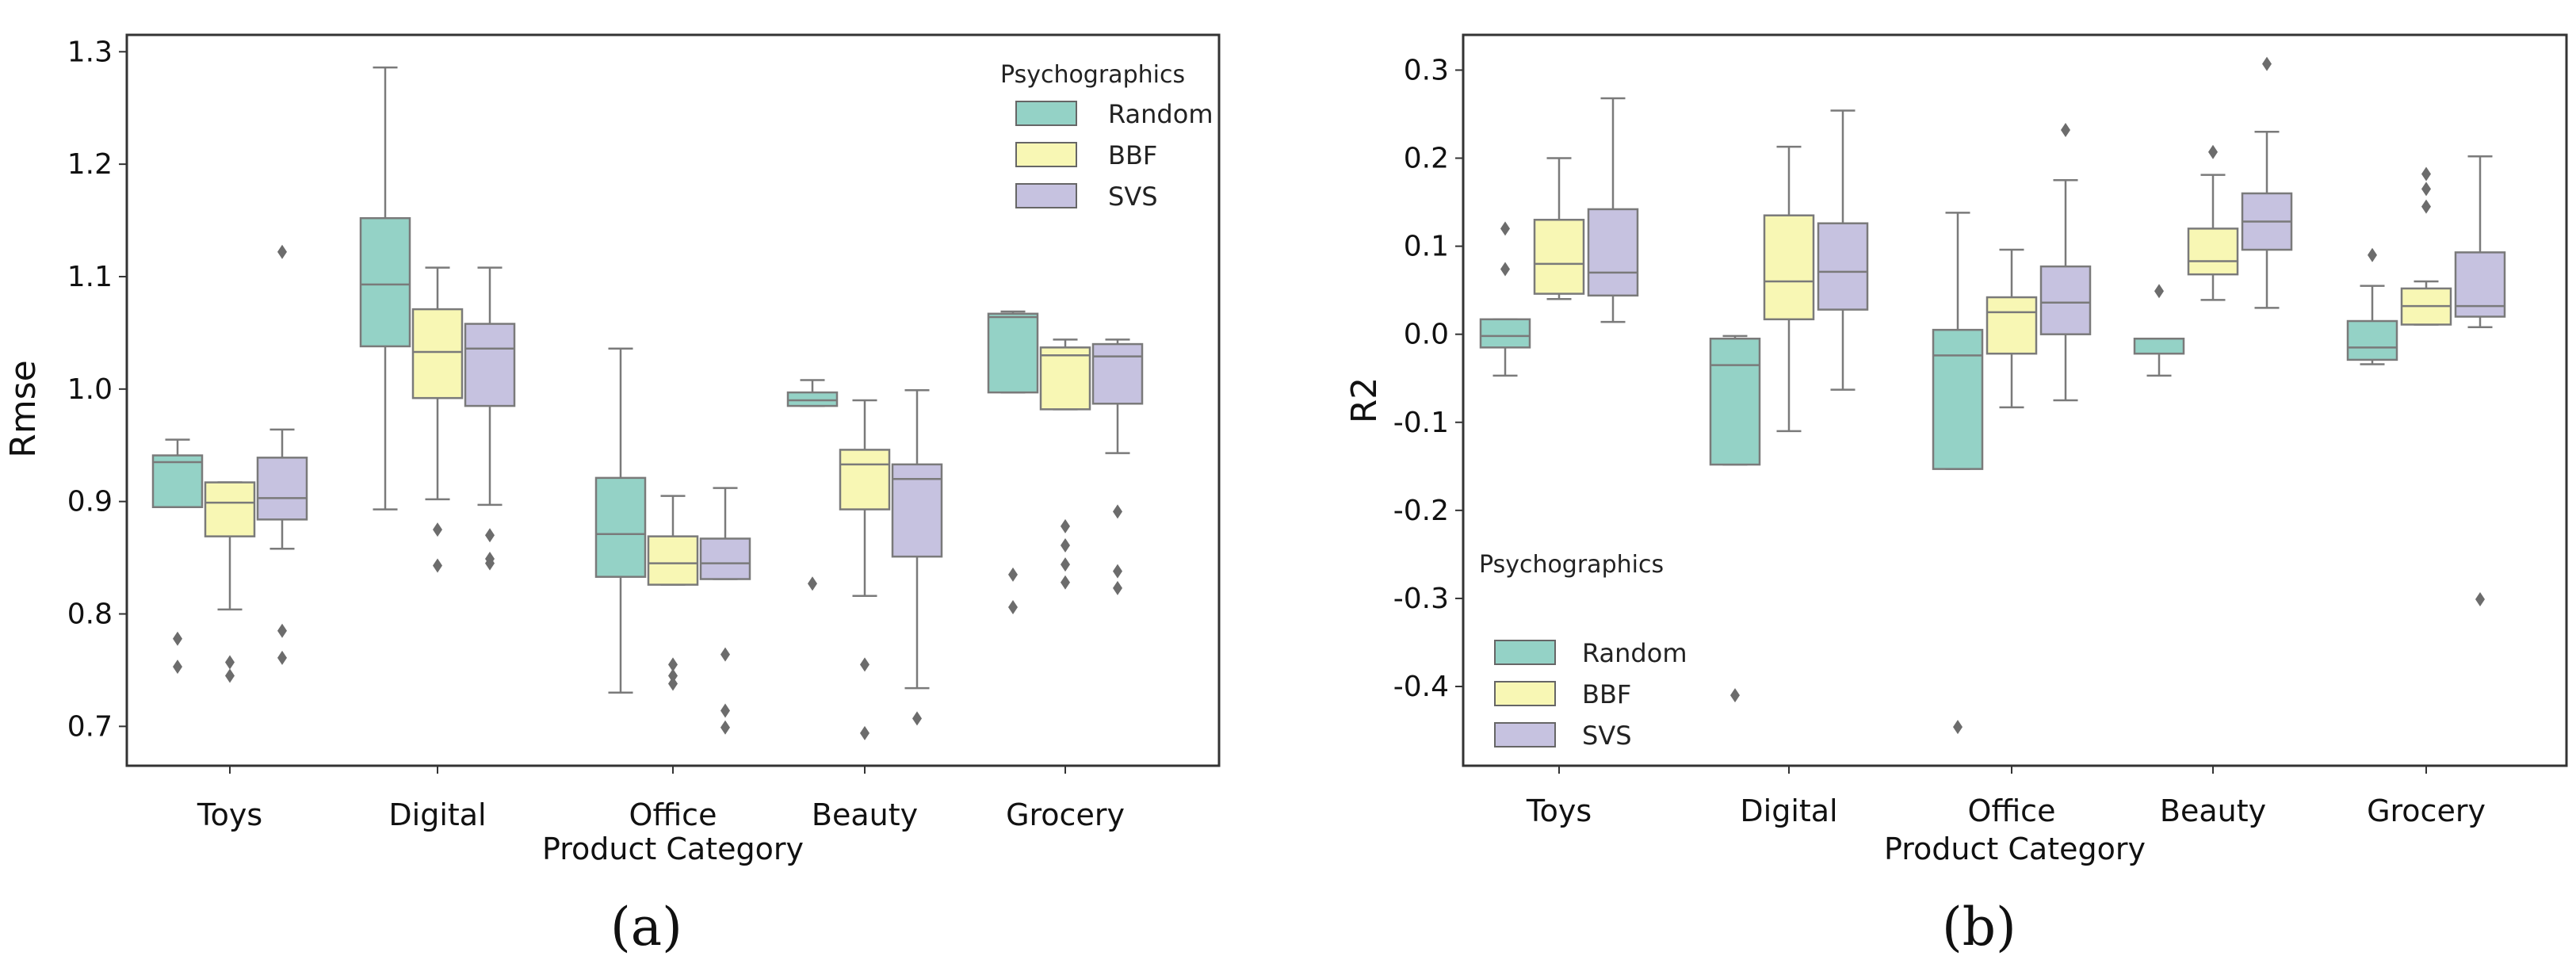  Describe the element at coordinates (2006, 797) in the screenshot. I see `x-ticks-b: Toys Digital Office Beauty Grocery` at that location.